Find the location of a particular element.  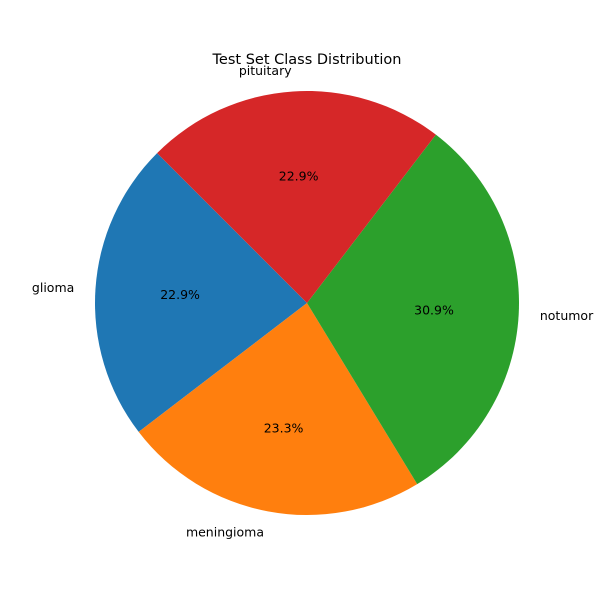

slice-label-notumor: notumor is located at coordinates (567, 315).